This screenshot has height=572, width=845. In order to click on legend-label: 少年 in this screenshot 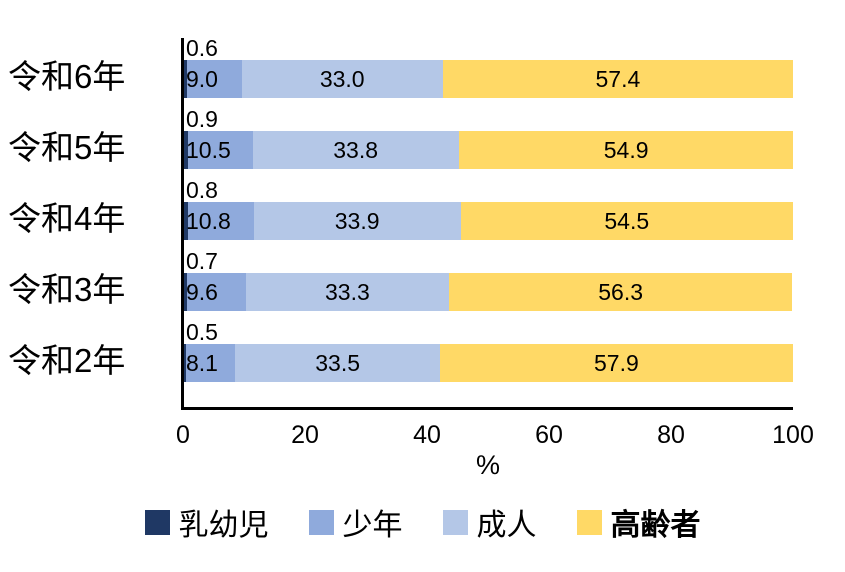, I will do `click(372, 525)`.